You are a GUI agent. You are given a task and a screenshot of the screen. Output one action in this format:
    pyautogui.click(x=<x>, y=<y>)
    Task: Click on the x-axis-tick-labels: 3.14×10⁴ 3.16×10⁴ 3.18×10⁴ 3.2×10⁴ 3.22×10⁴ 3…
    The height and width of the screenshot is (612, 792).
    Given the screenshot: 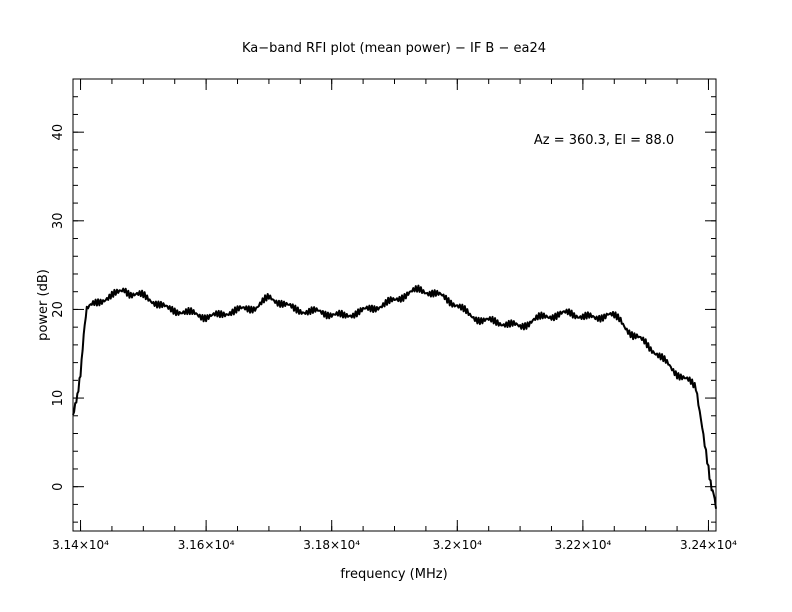 What is the action you would take?
    pyautogui.click(x=394, y=545)
    